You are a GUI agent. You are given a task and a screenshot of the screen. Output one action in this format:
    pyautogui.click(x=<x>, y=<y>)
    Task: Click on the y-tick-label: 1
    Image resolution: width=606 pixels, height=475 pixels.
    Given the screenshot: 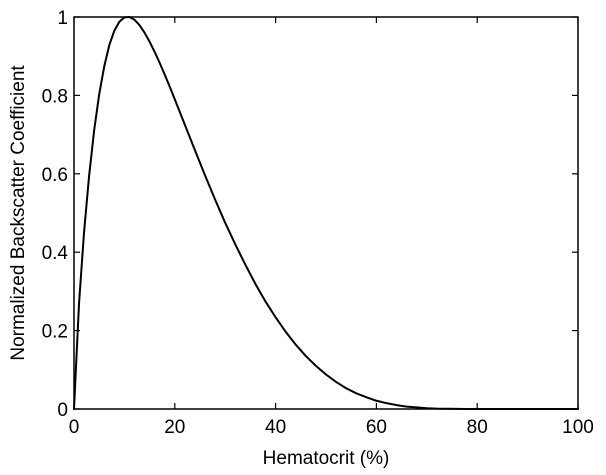 What is the action you would take?
    pyautogui.click(x=62, y=18)
    